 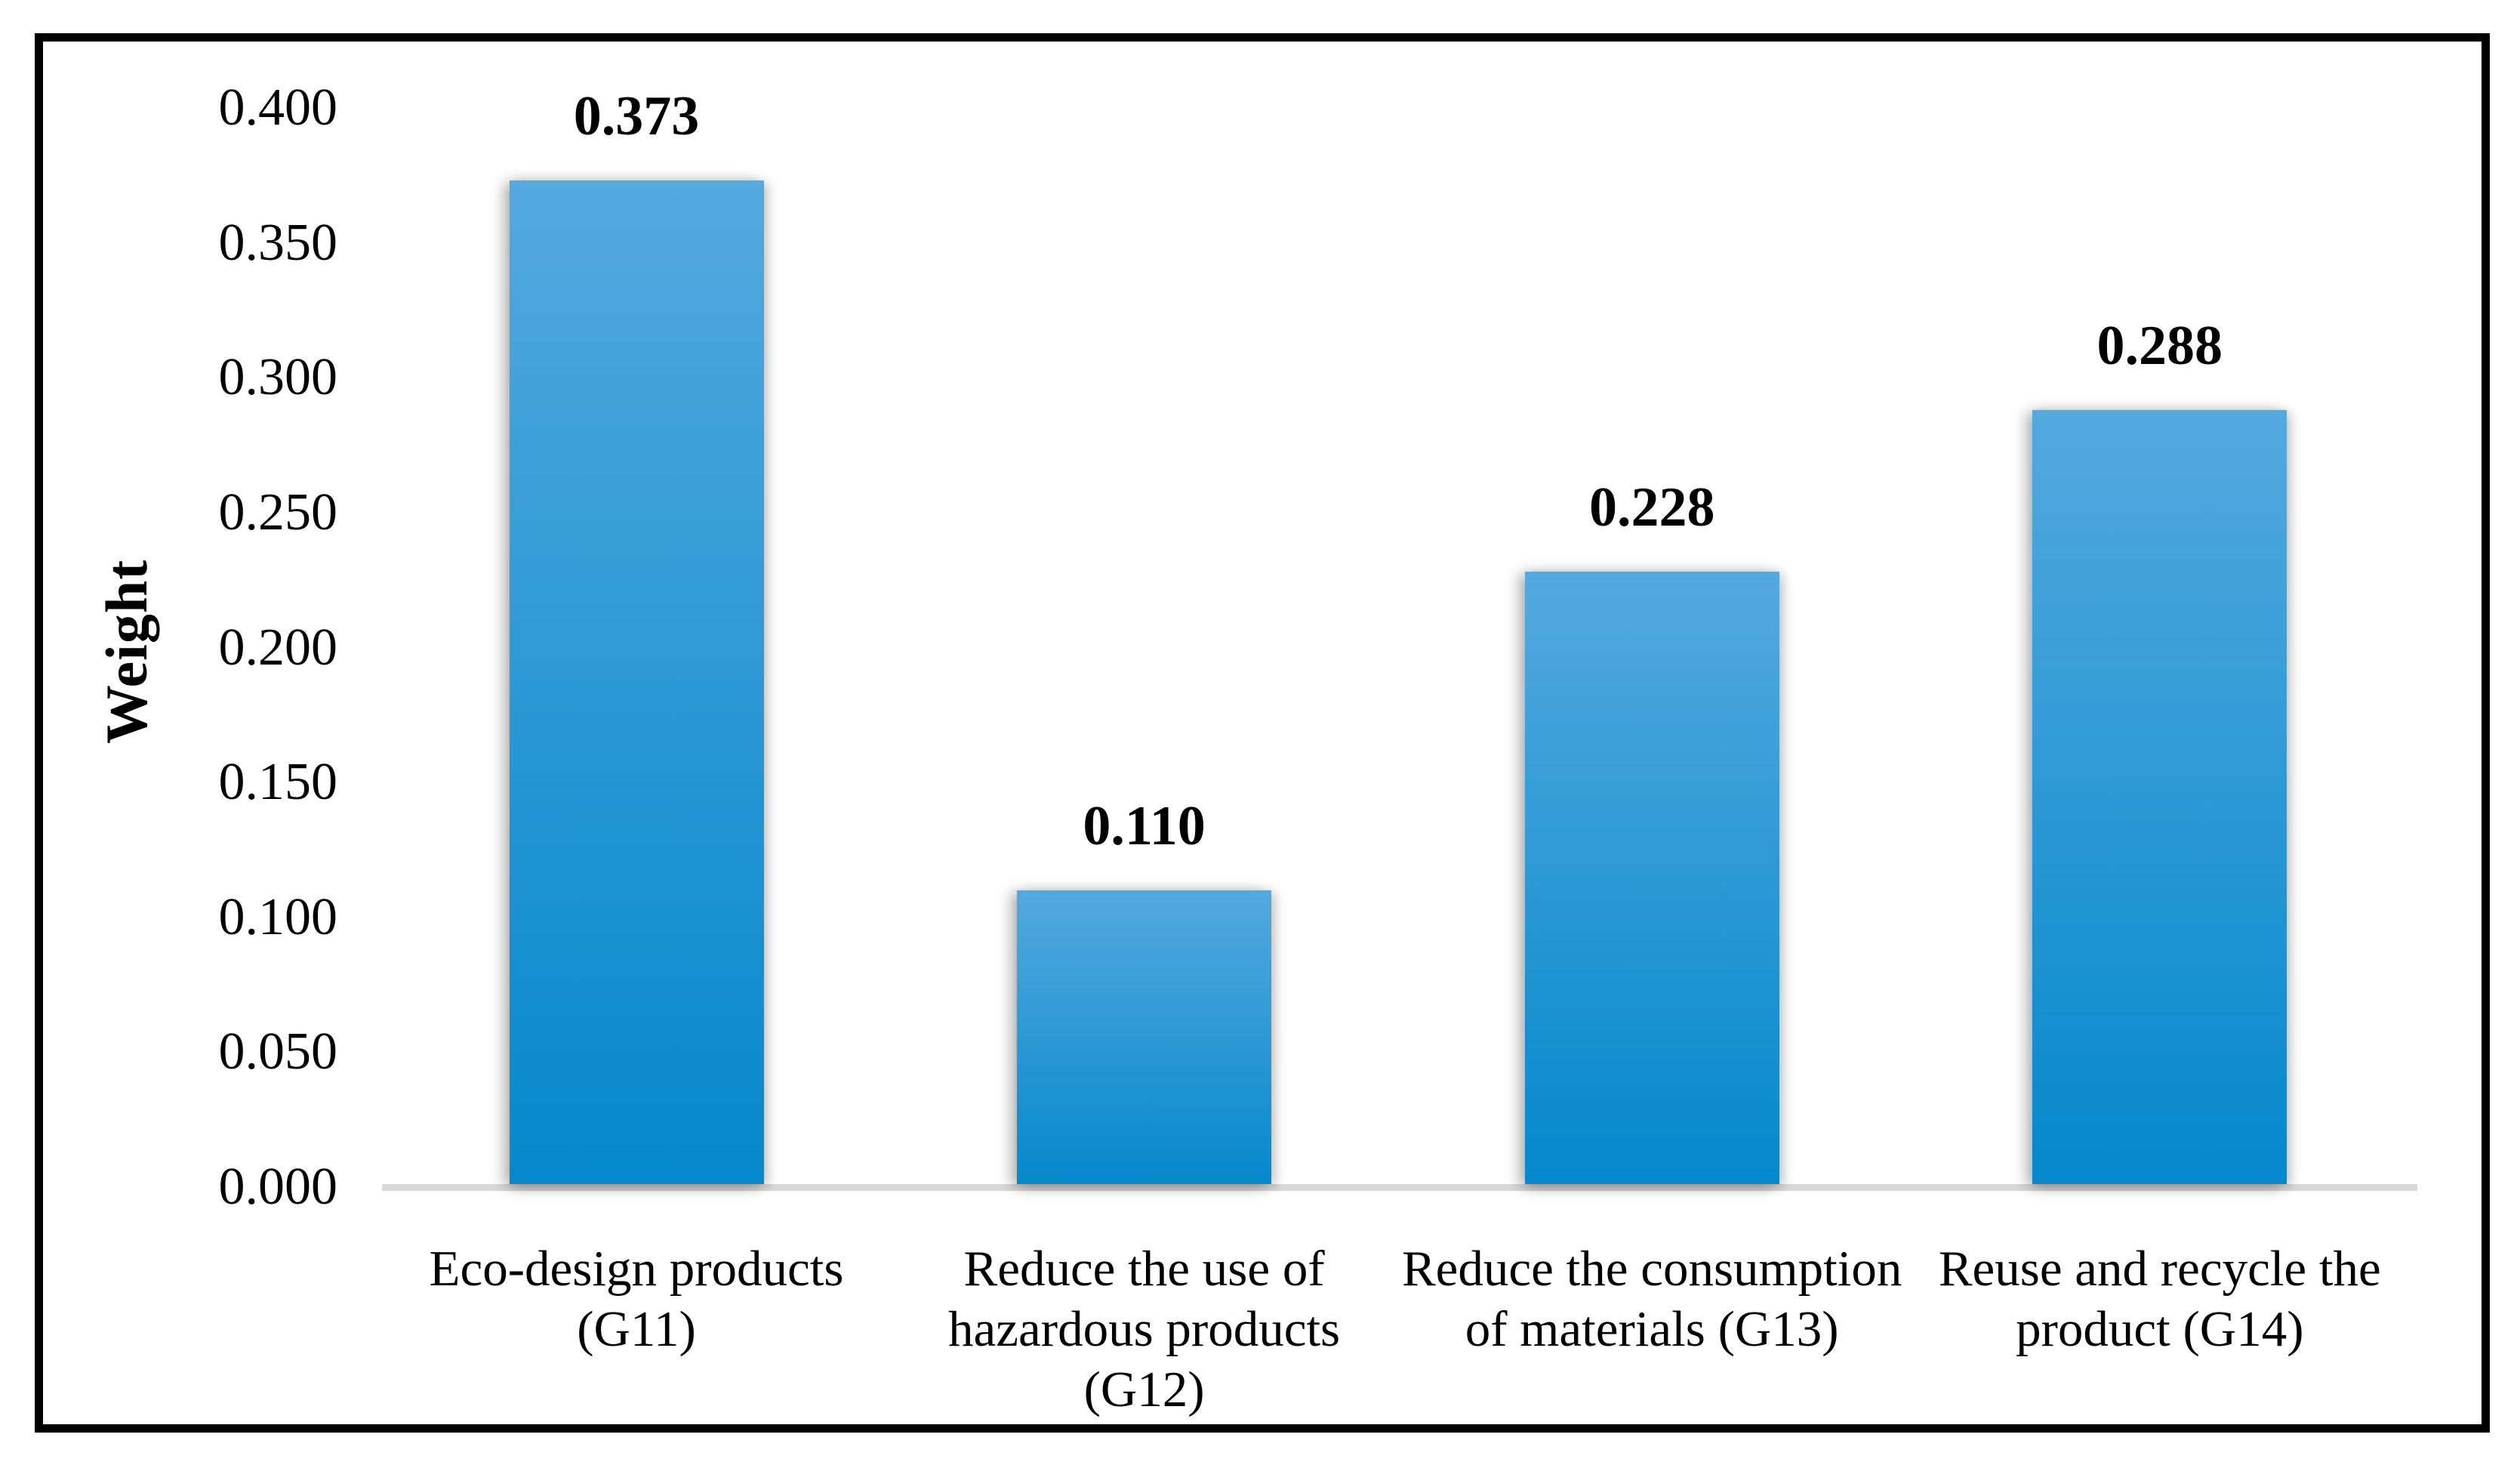 I want to click on y-tick-label: 0.100, so click(x=278, y=916).